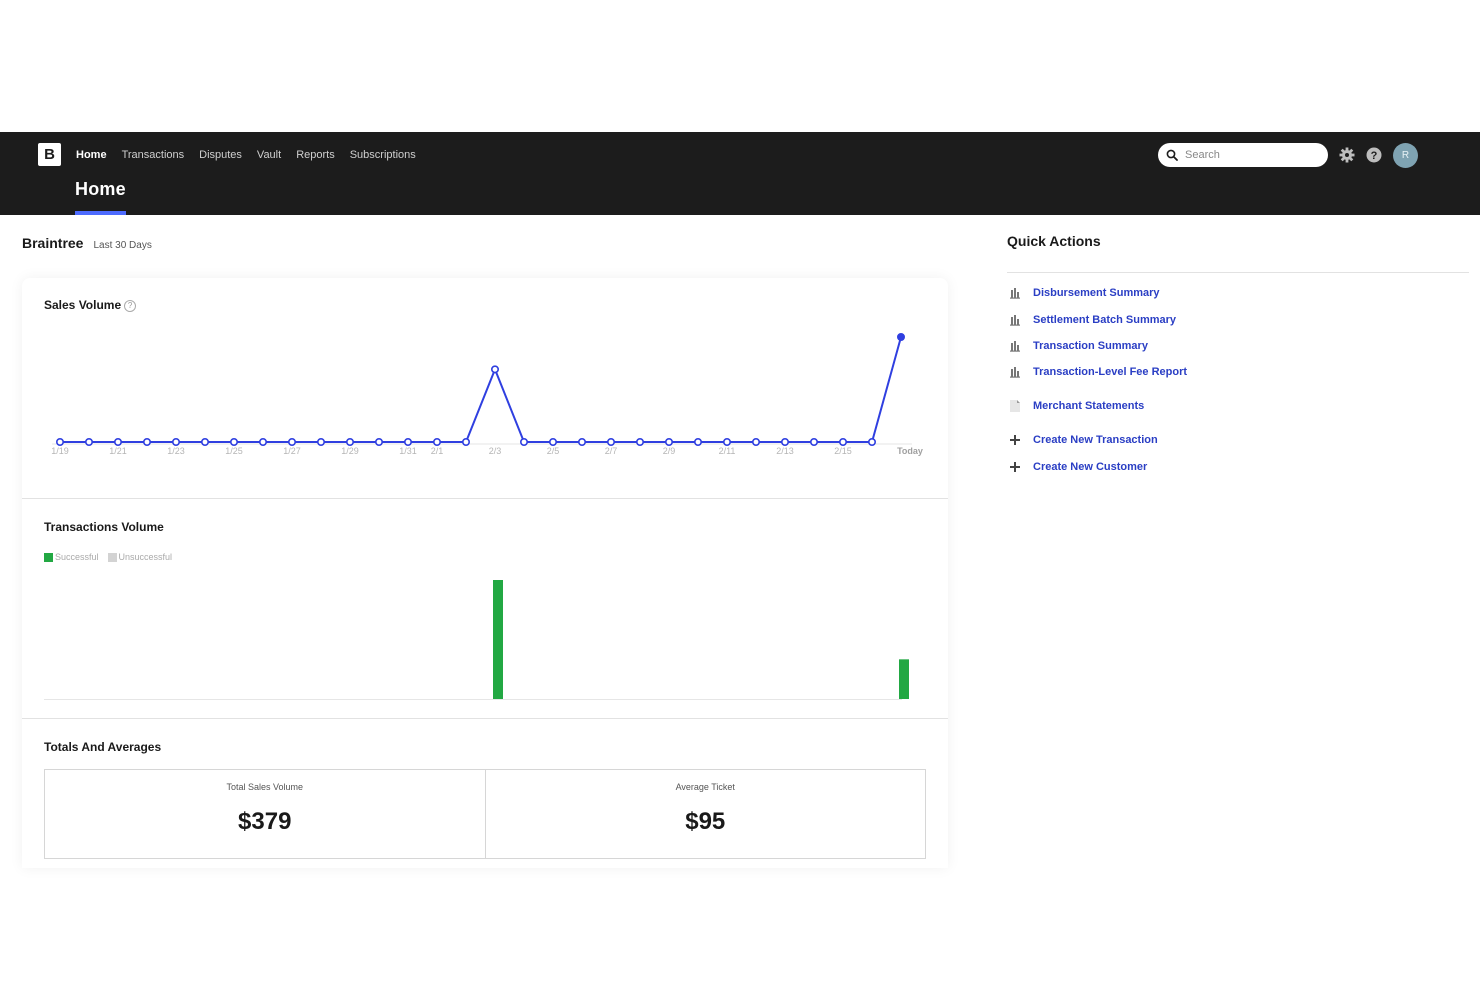 Image resolution: width=1480 pixels, height=987 pixels. I want to click on quick-action-transaction-level-fee-report: Transaction-Level Fee Report, so click(1098, 372).